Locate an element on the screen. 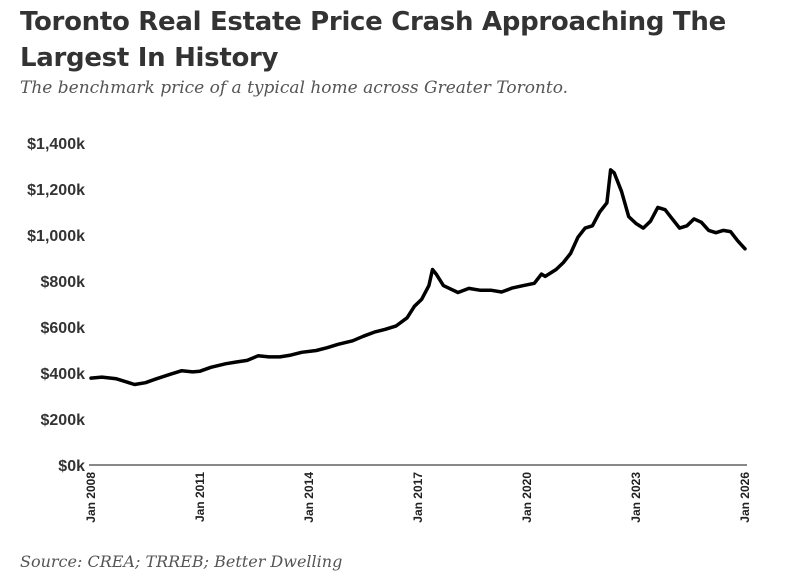 The height and width of the screenshot is (583, 800). y-tick-label: $1,200k is located at coordinates (56, 190).